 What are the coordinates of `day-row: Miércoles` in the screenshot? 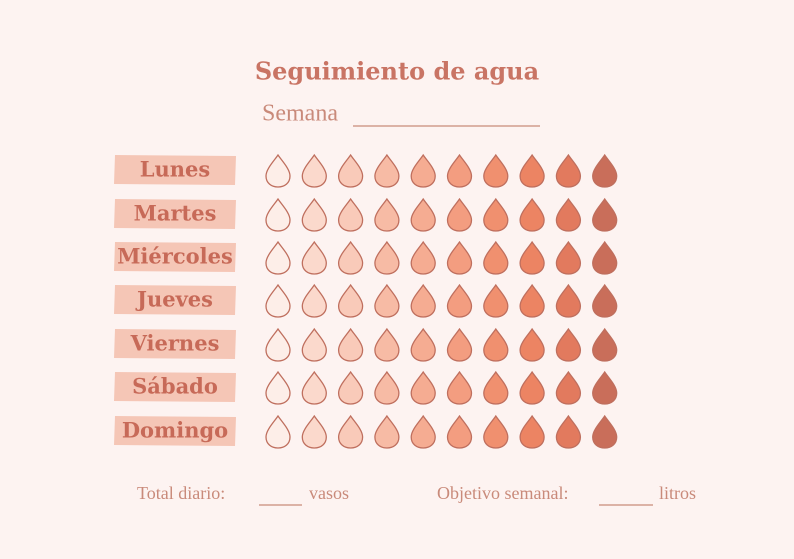 It's located at (366, 257).